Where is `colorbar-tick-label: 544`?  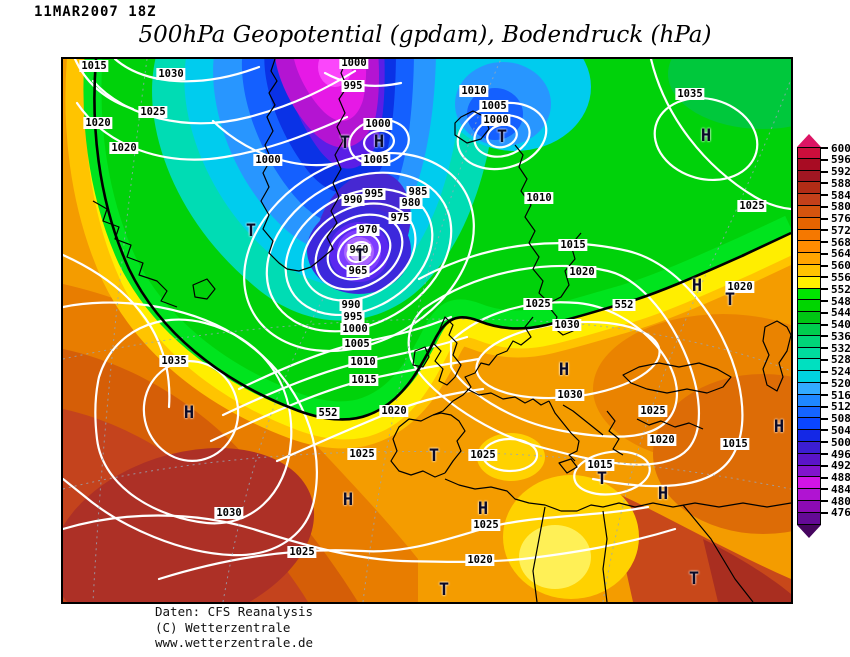
colorbar-tick-label: 544 is located at coordinates (835, 312).